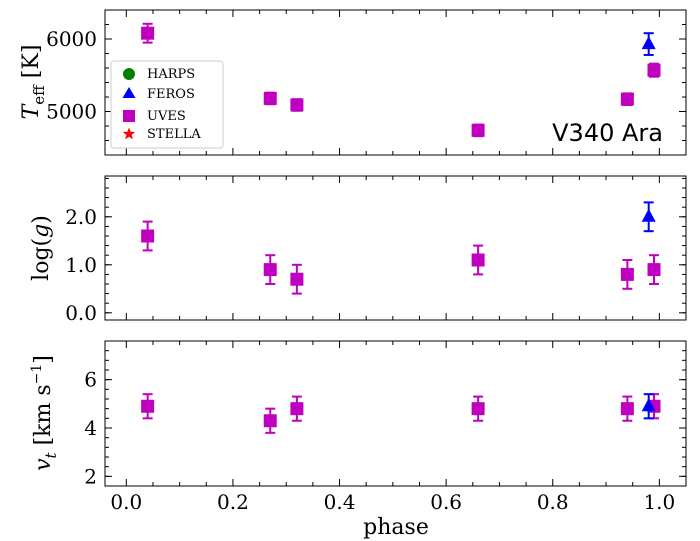 The height and width of the screenshot is (541, 700). I want to click on legend-harps-label: HARPS, so click(171, 74).